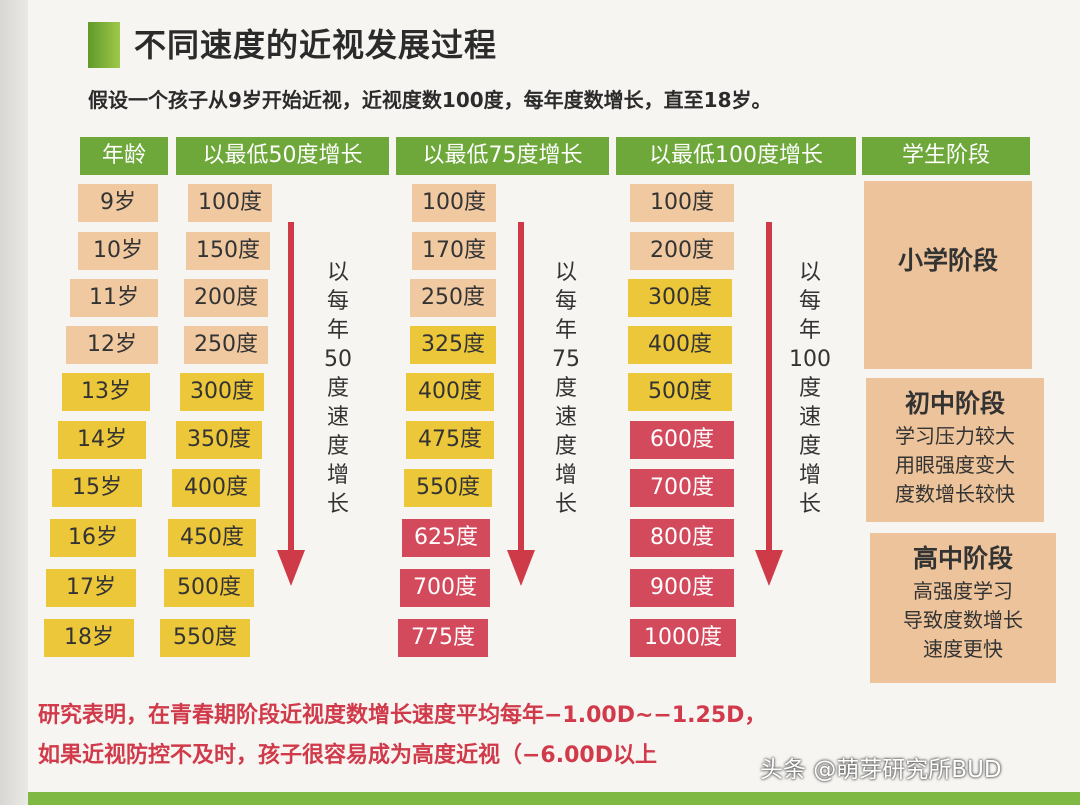 Image resolution: width=1080 pixels, height=805 pixels. I want to click on degree-75-cell: 325度, so click(453, 345).